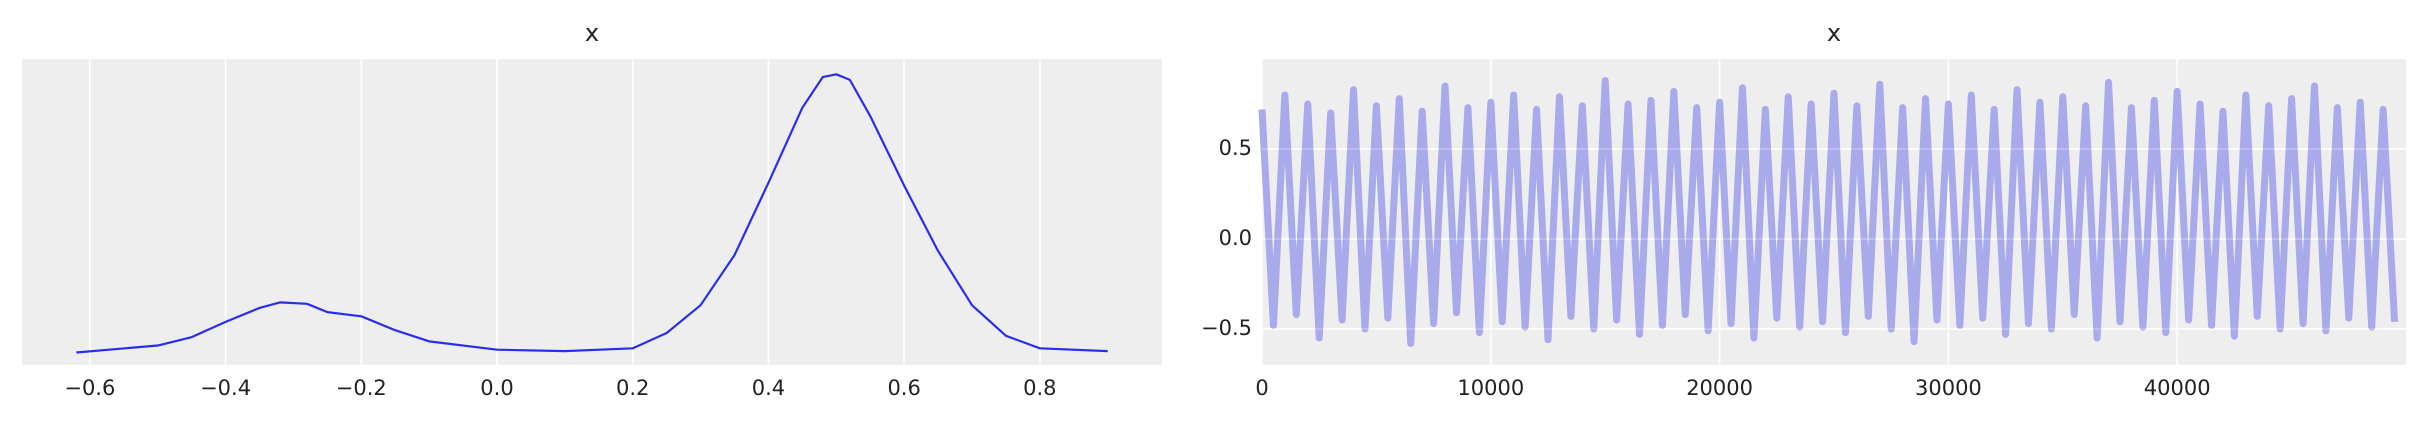 Image resolution: width=2423 pixels, height=423 pixels. I want to click on x-tick-label: 0.6, so click(903, 388).